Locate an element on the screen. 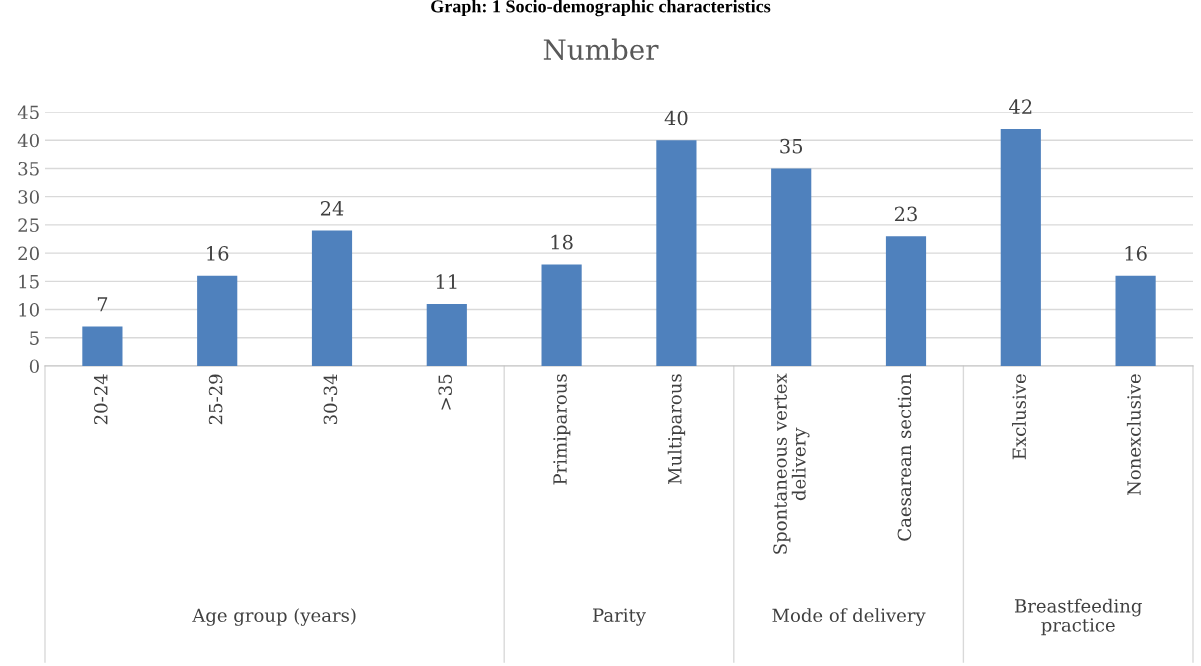 This screenshot has width=1201, height=666. data-label: 24 is located at coordinates (332, 208).